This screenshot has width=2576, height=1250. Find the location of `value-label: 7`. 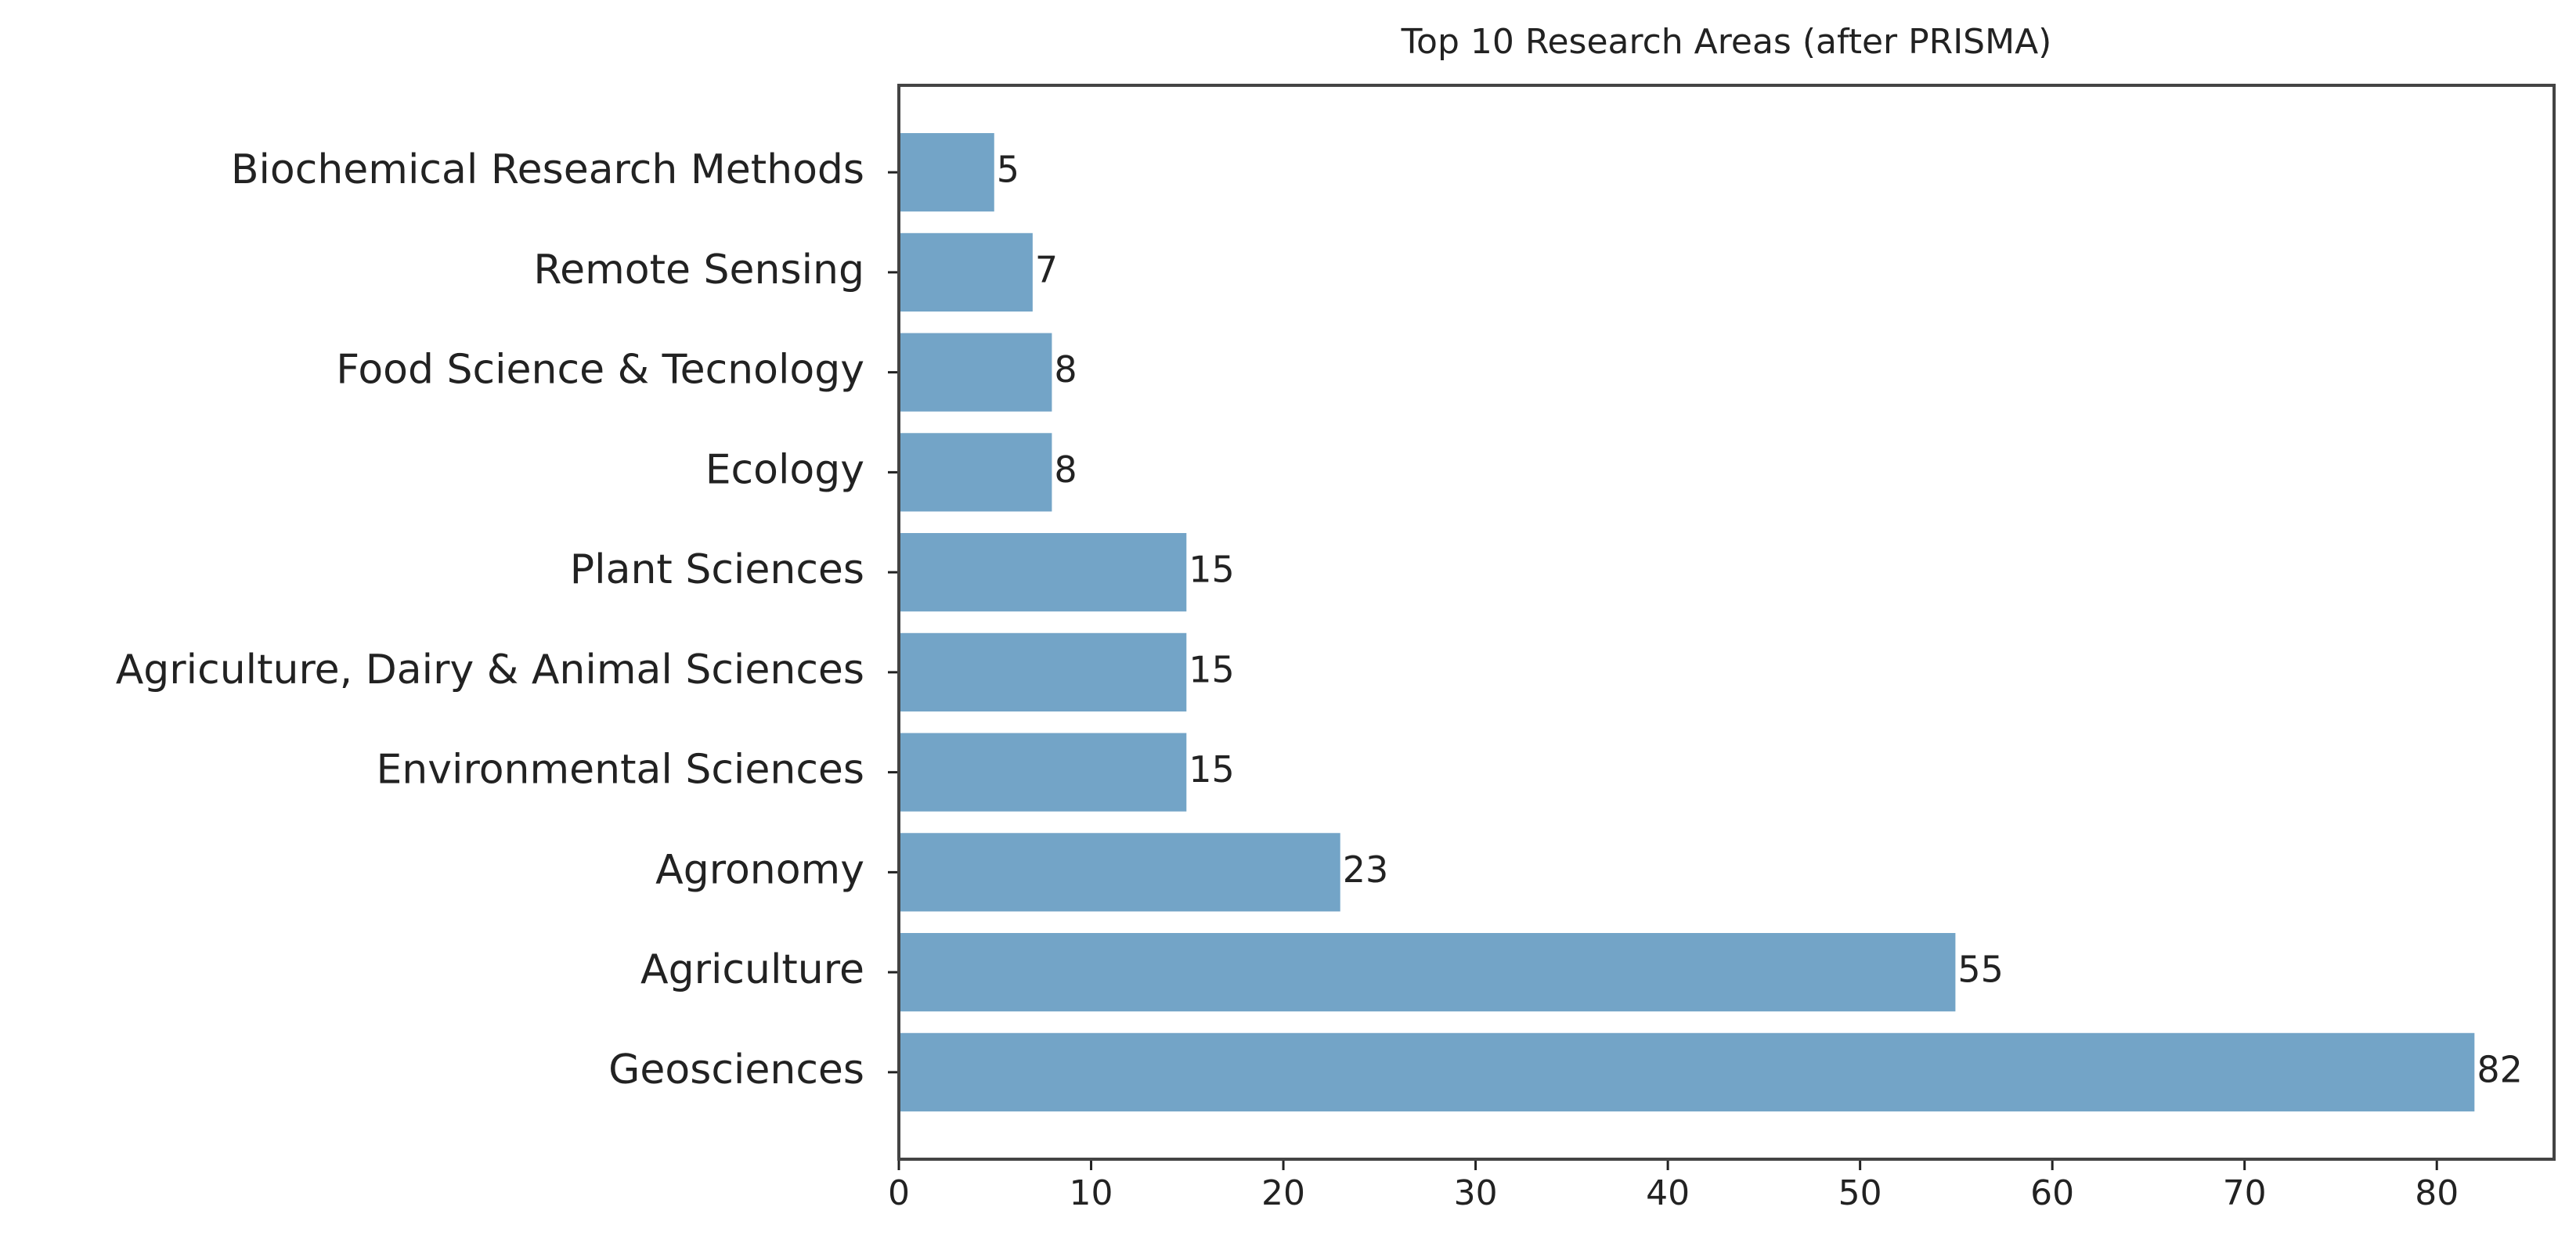

value-label: 7 is located at coordinates (1046, 269).